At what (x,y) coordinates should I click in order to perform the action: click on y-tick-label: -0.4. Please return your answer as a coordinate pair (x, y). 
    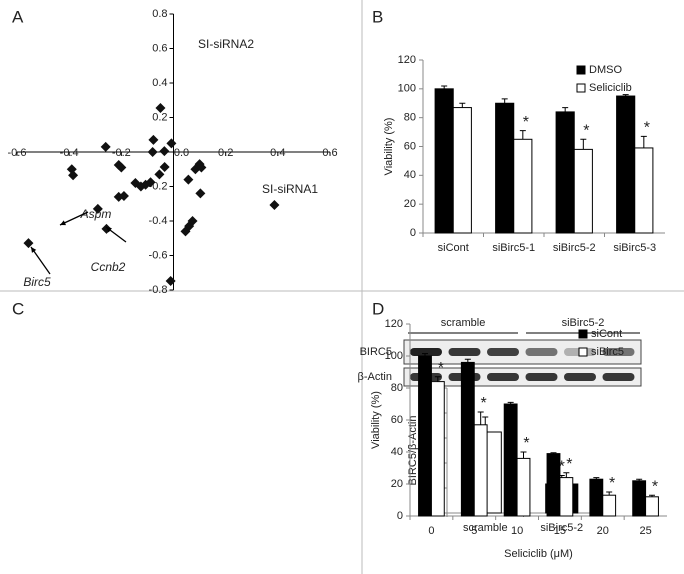
    Looking at the image, I should click on (158, 221).